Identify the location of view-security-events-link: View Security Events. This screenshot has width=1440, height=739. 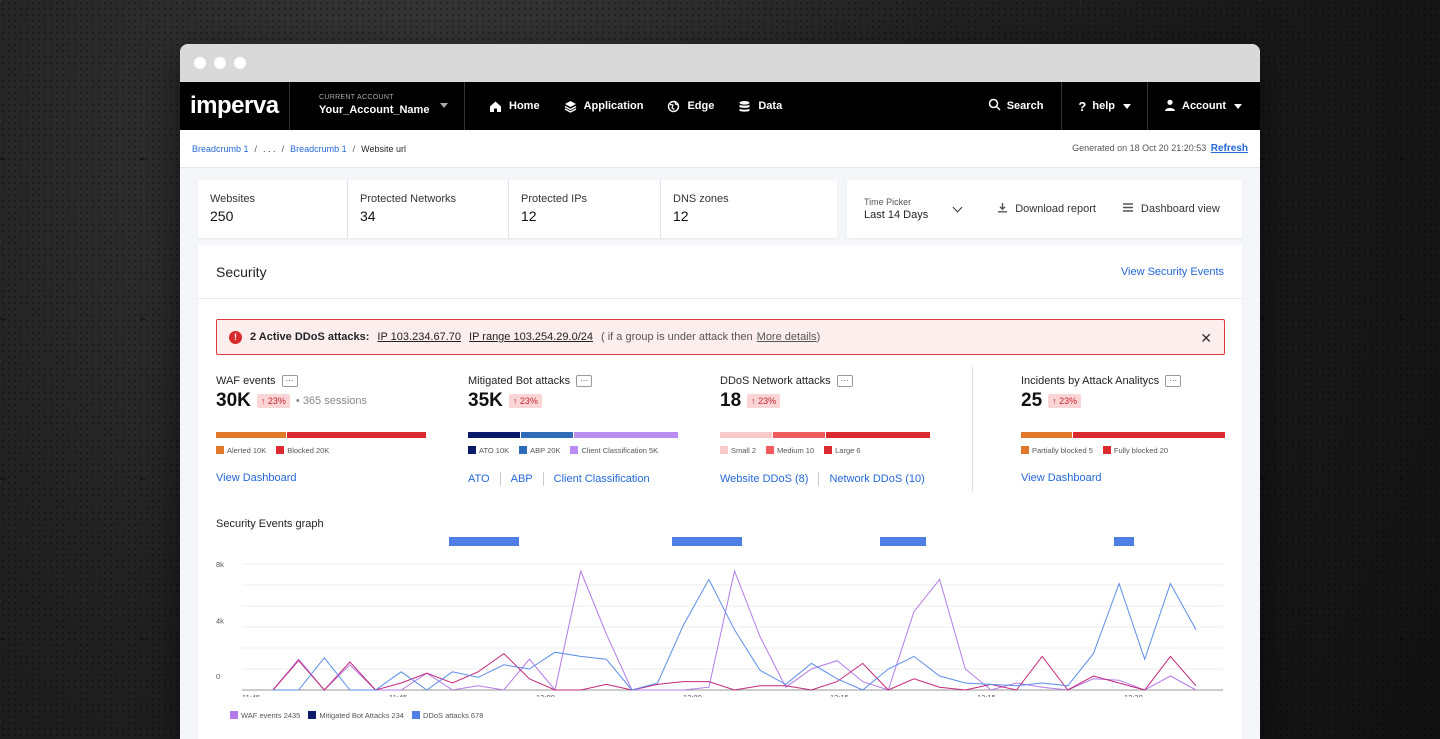
(1172, 271).